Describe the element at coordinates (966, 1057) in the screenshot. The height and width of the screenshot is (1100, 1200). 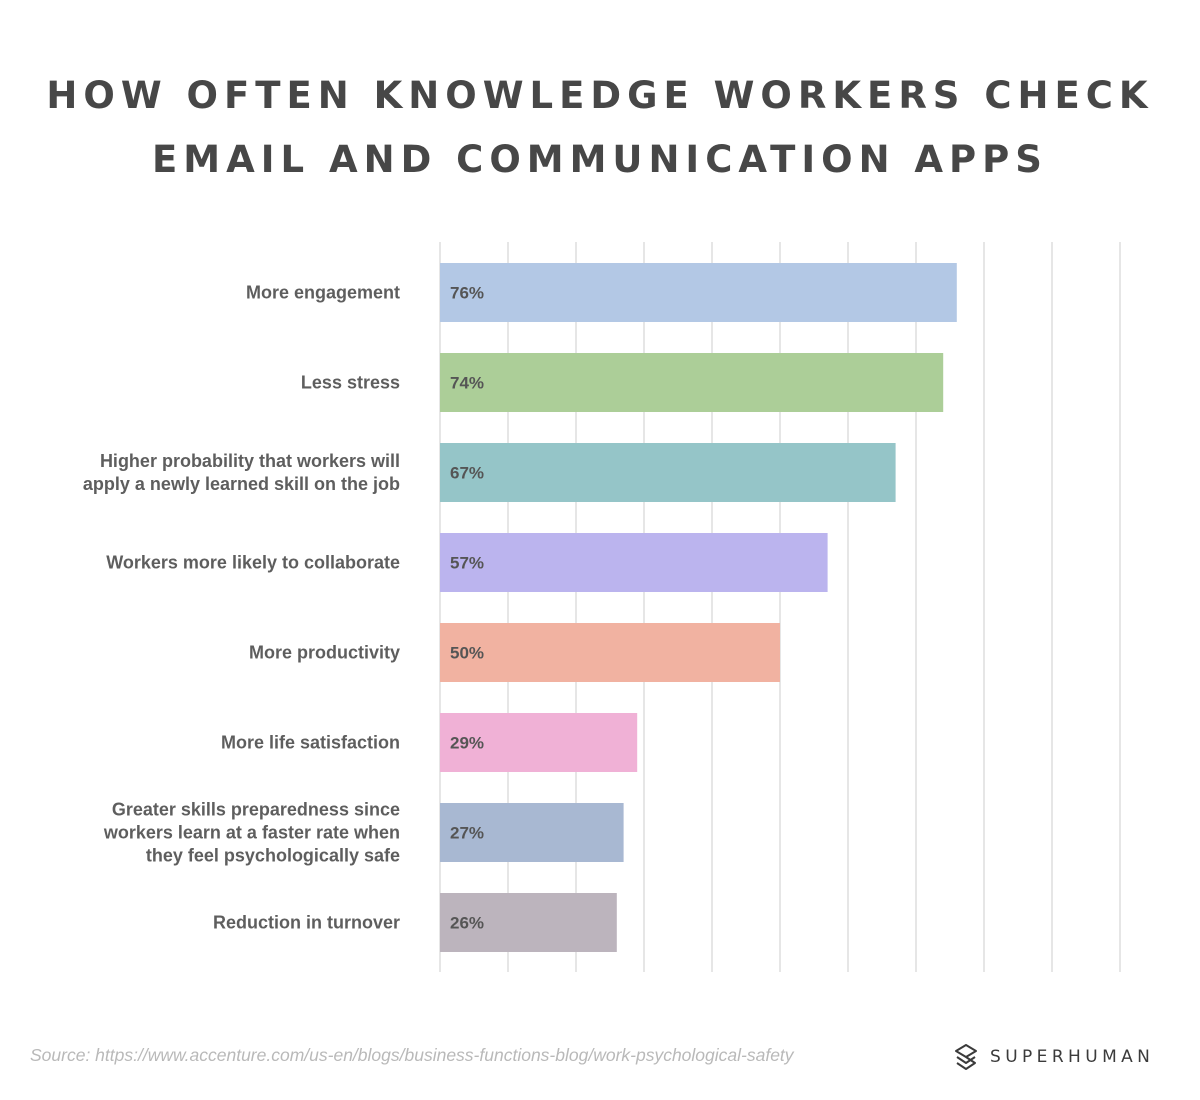
I see `superhuman-logo-icon` at that location.